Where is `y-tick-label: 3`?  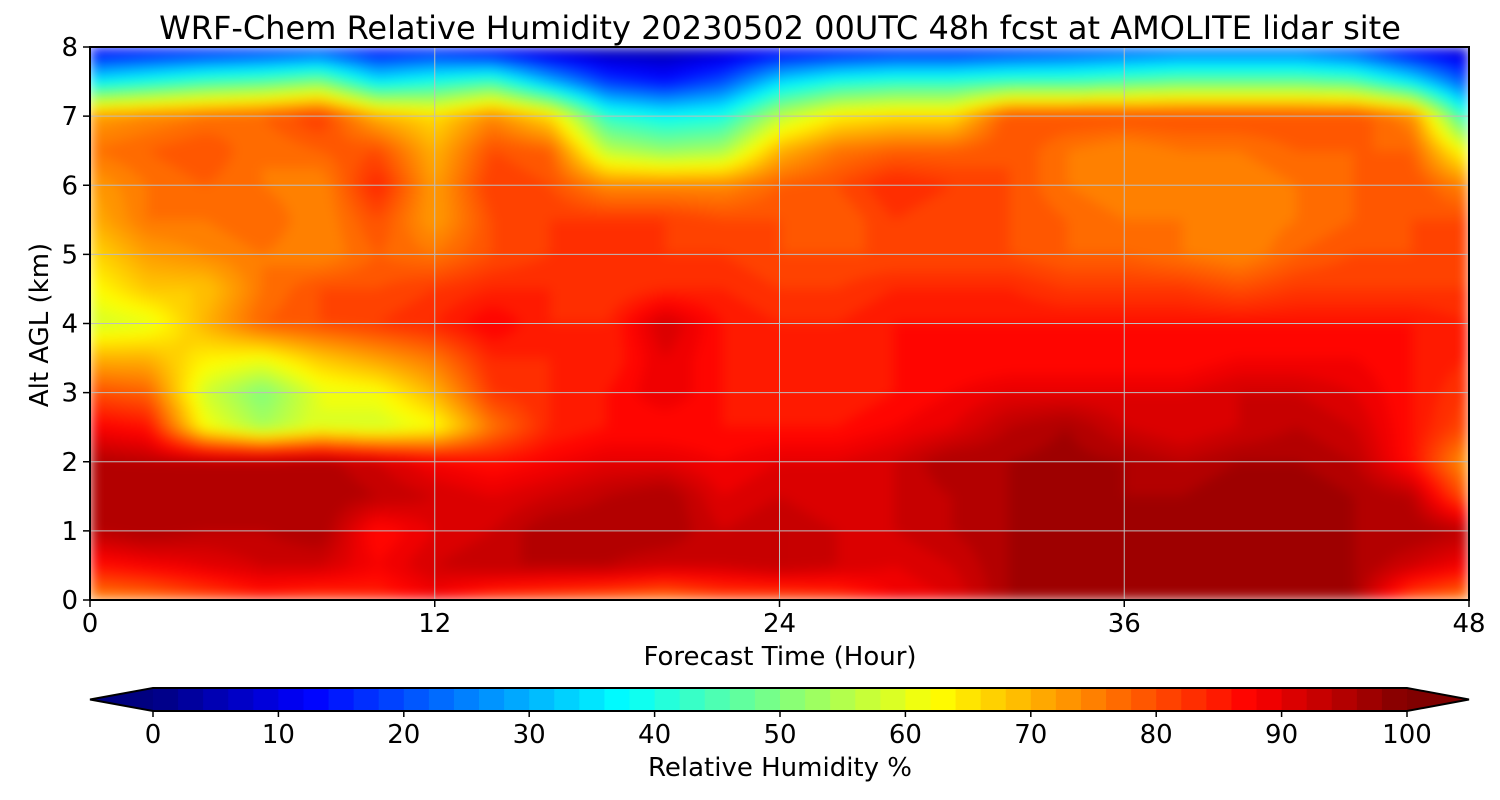 y-tick-label: 3 is located at coordinates (69, 394).